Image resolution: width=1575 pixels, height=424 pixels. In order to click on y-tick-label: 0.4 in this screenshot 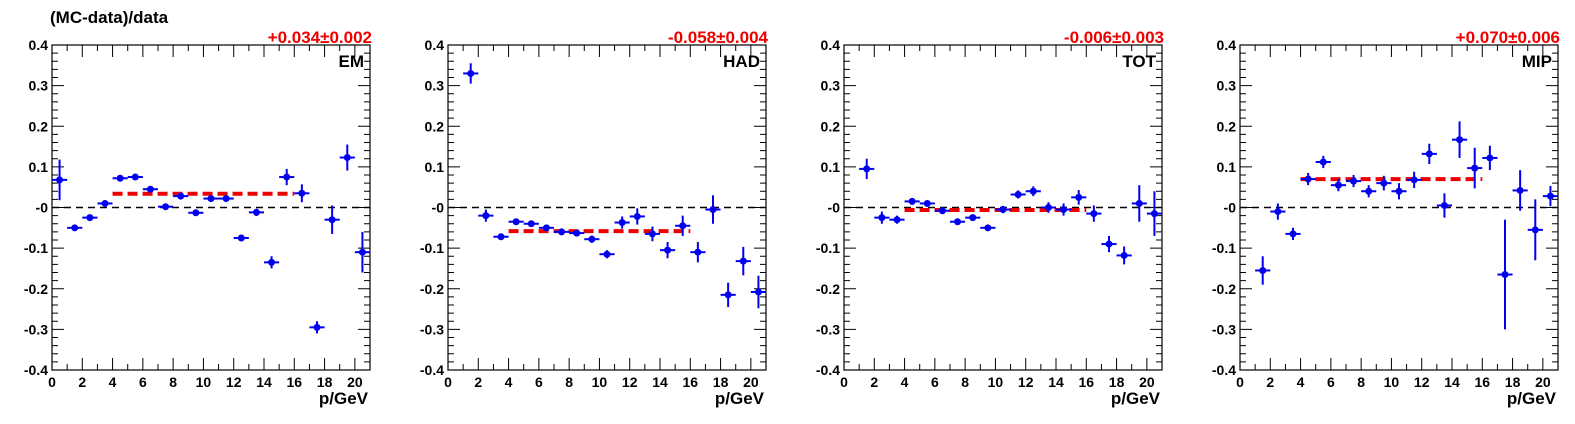, I will do `click(435, 45)`.